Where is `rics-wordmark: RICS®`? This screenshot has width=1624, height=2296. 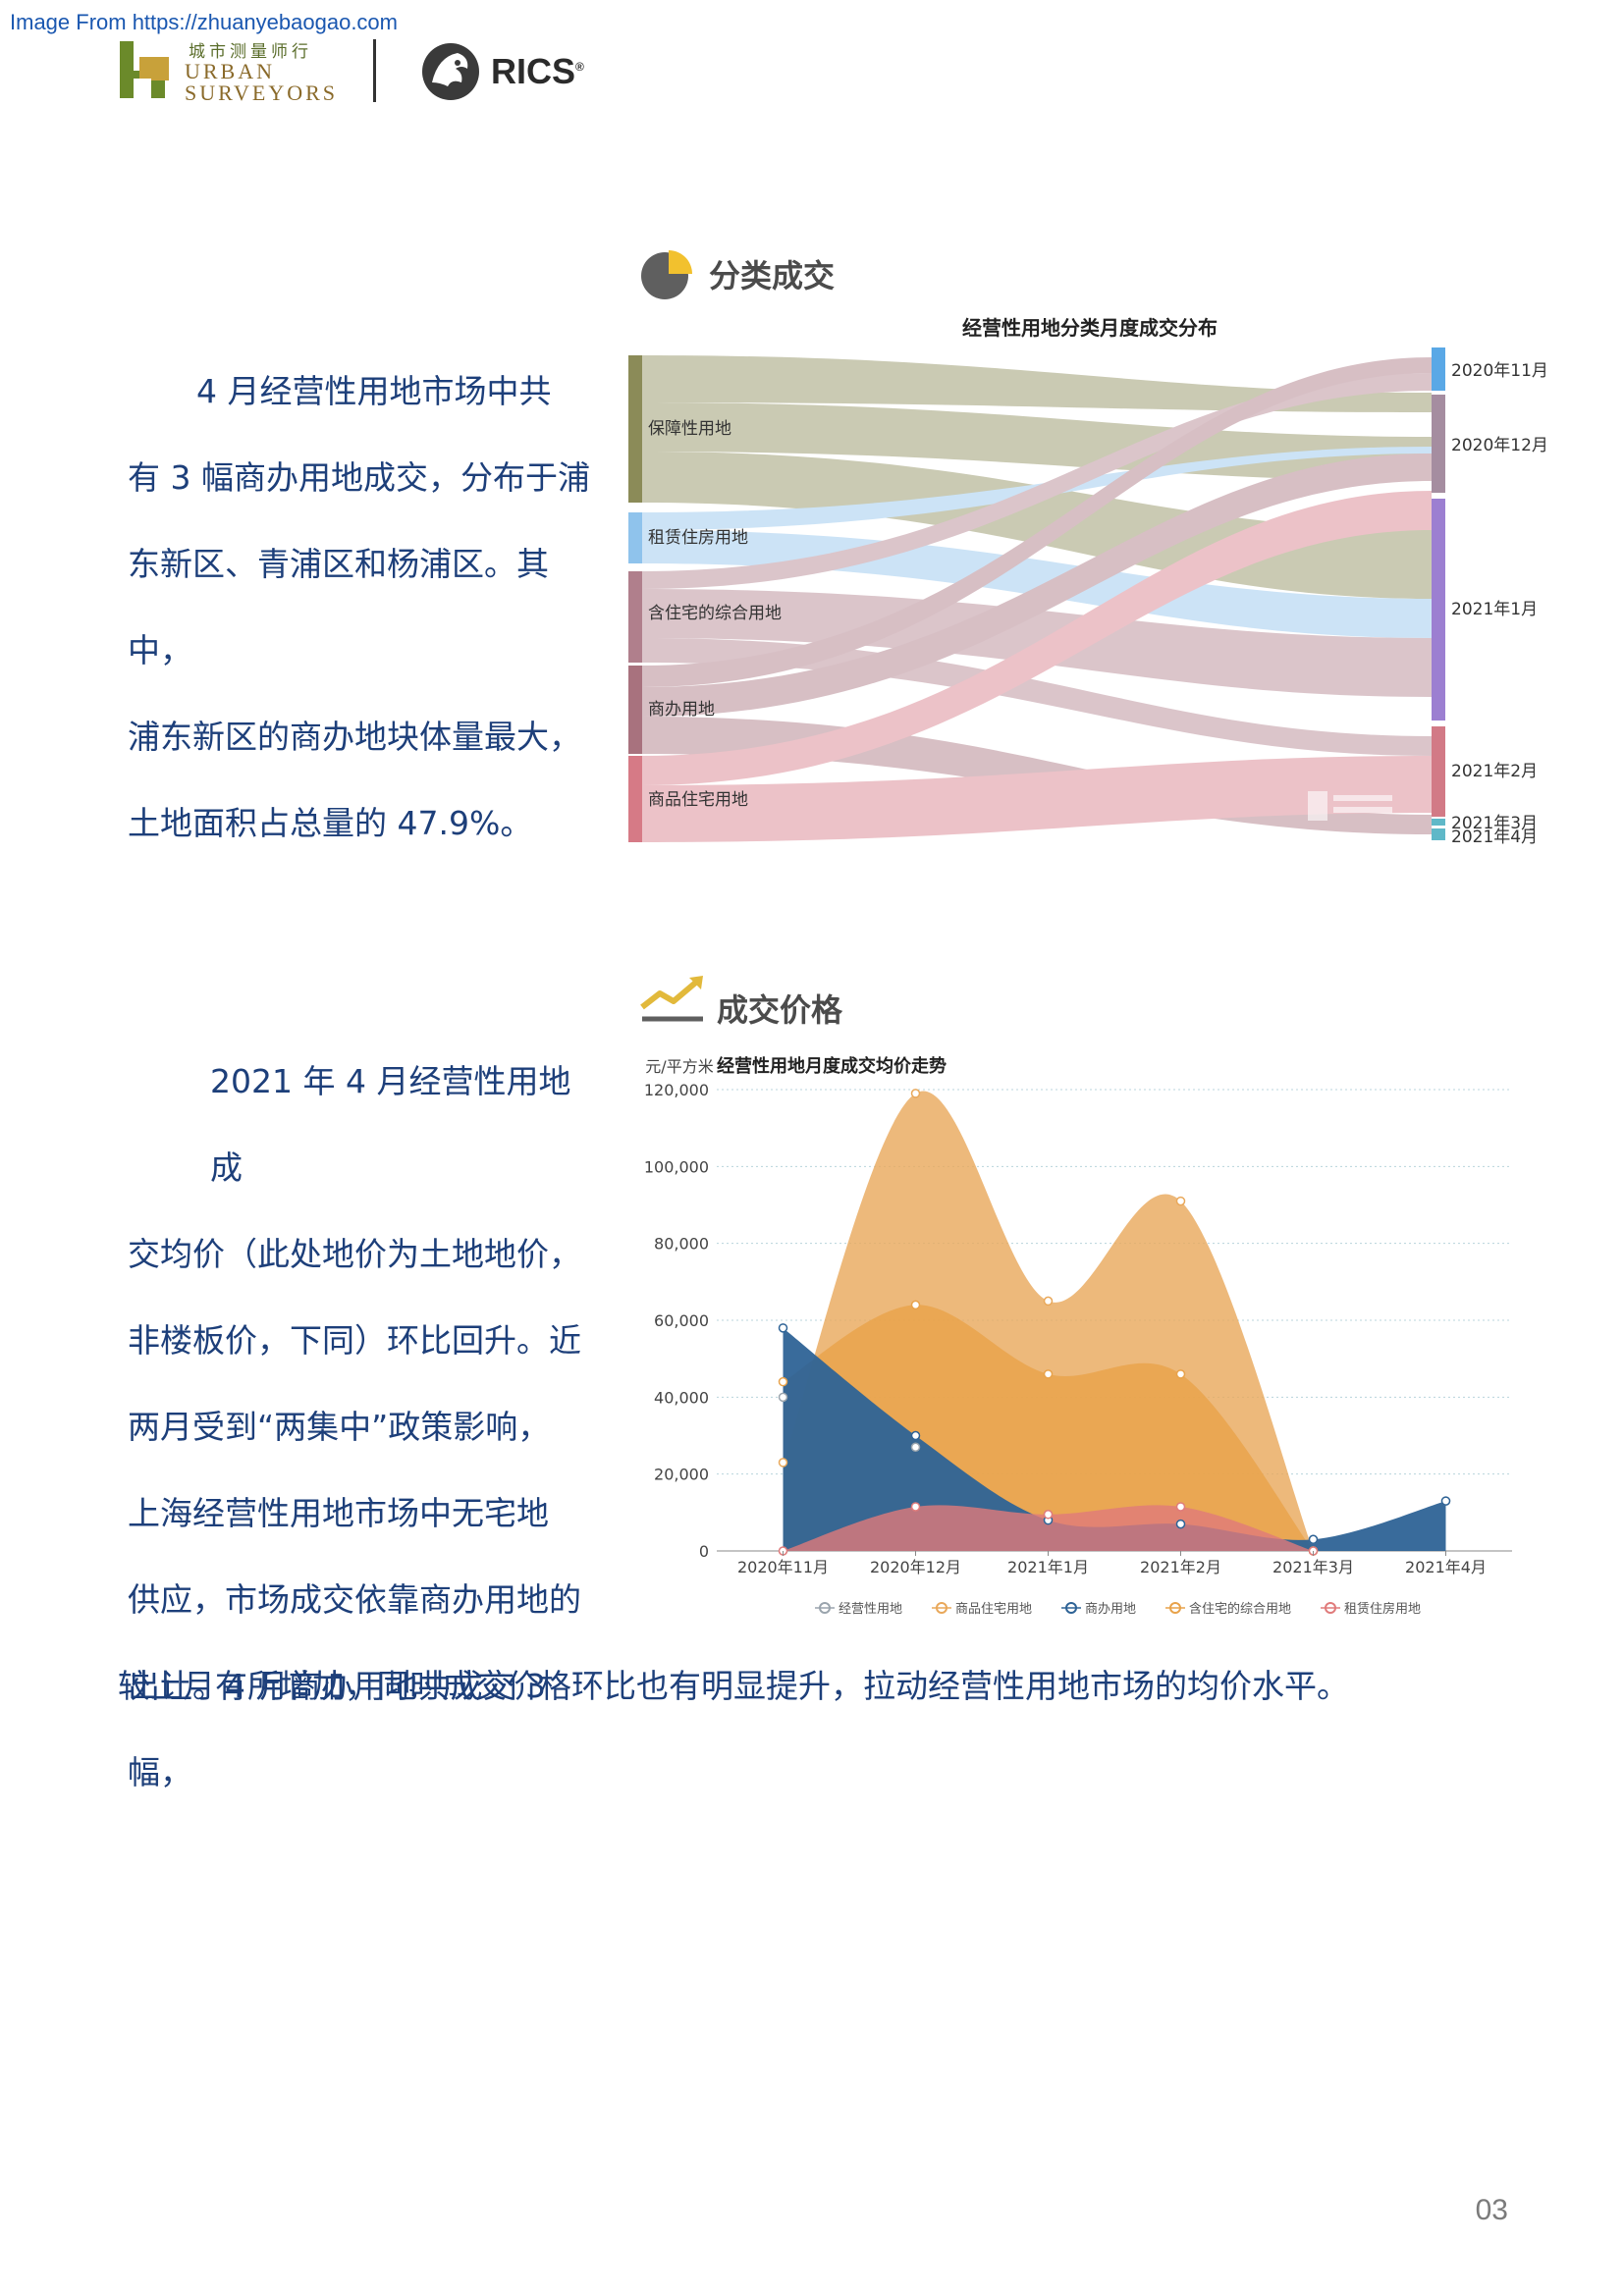
rics-wordmark: RICS® is located at coordinates (537, 71).